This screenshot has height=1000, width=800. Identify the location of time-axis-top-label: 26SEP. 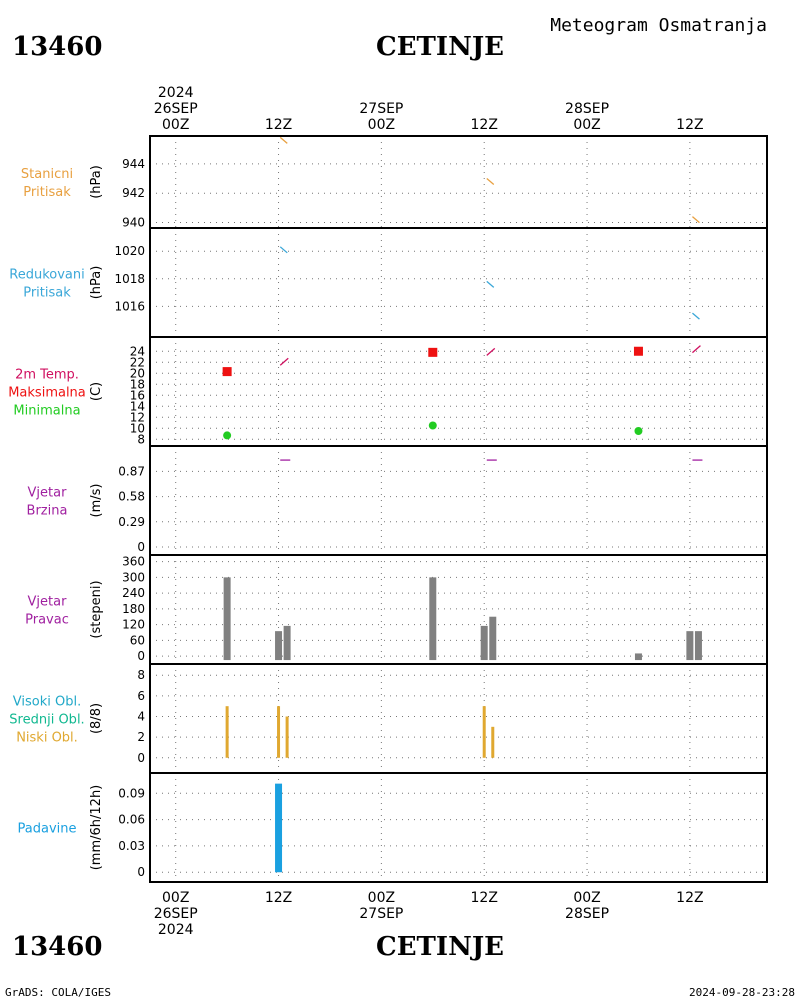
(176, 109).